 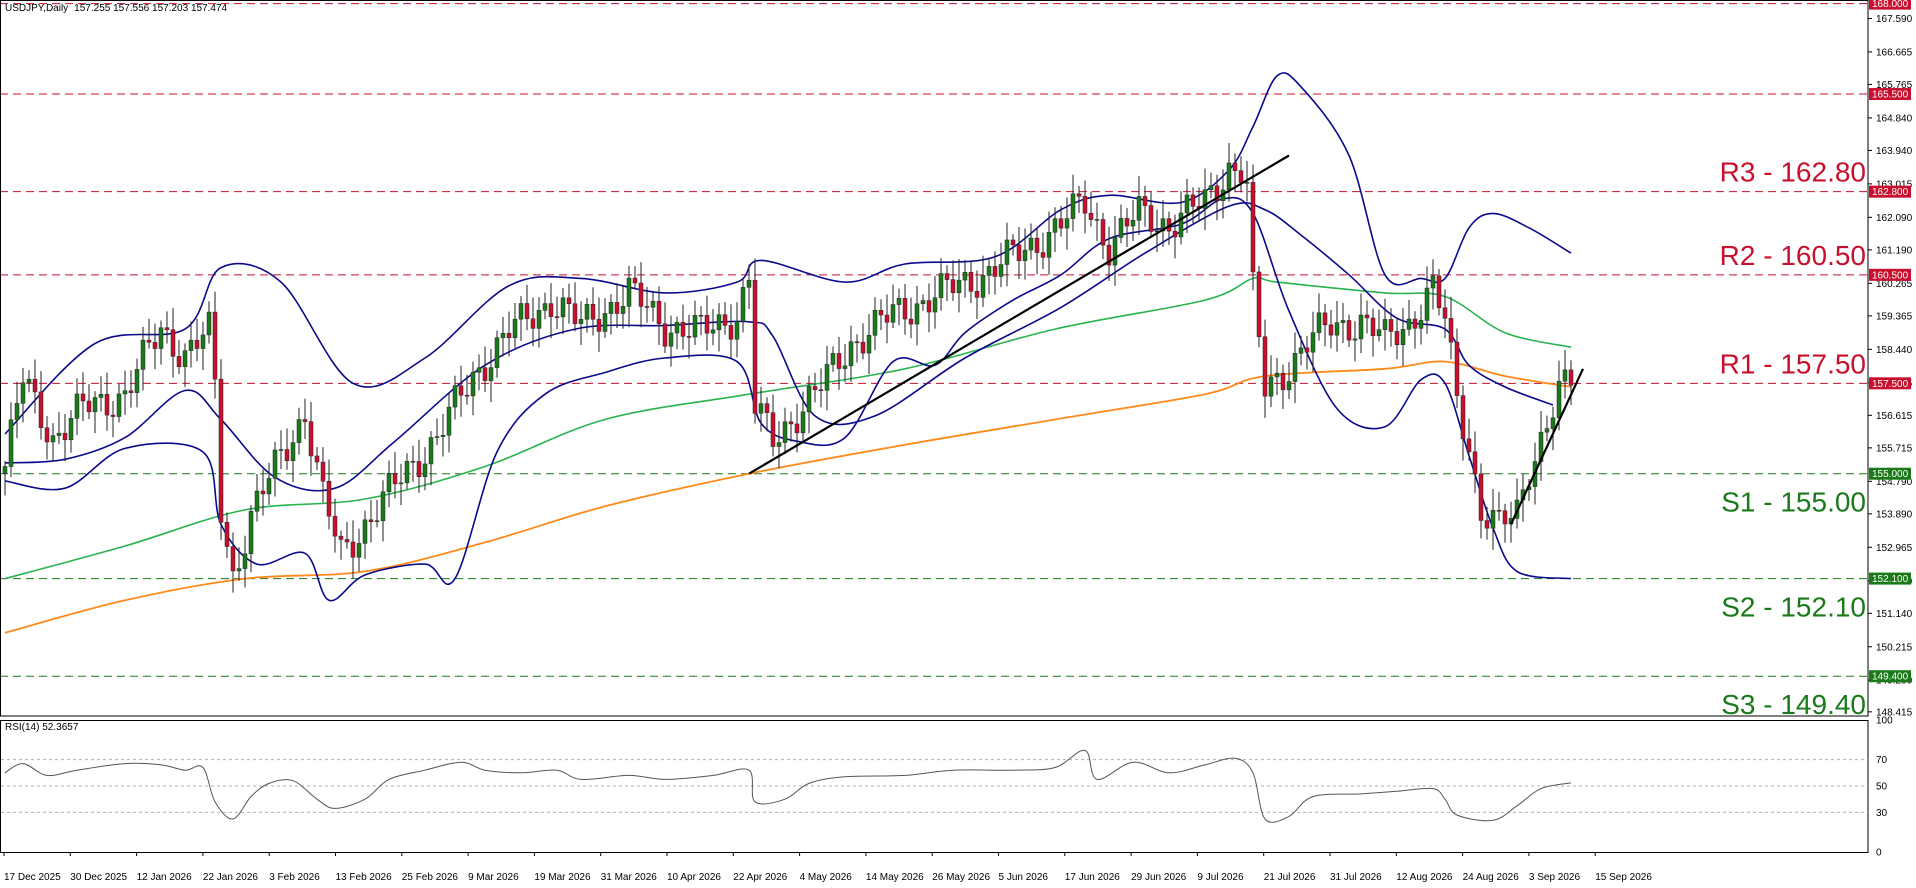 I want to click on level-price-tag-text: 160.500, so click(x=1890, y=275).